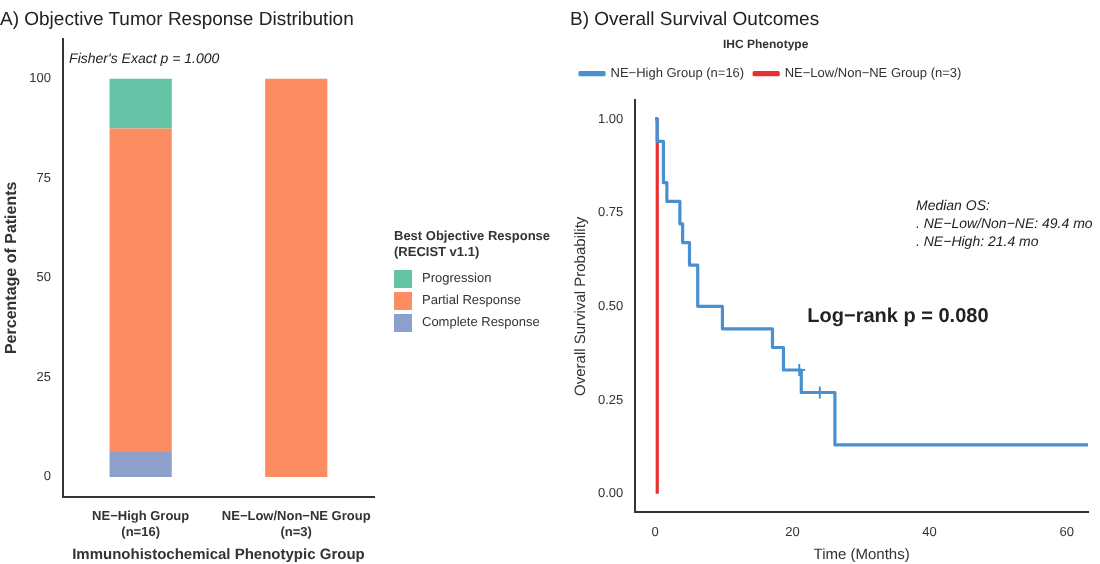 This screenshot has height=564, width=1100. What do you see at coordinates (695, 19) in the screenshot?
I see `chart-title: B) Overall Survival Outcomes` at bounding box center [695, 19].